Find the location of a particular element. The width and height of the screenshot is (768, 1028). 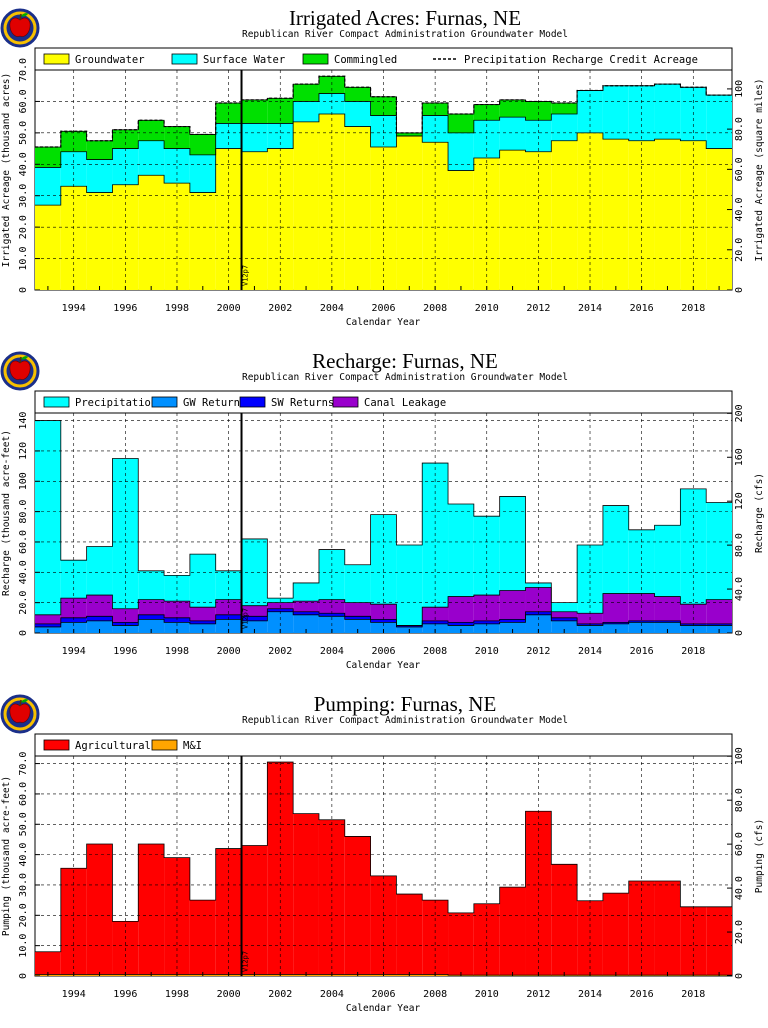

ytick-label-30-0: 30.0 is located at coordinates (23, 196).